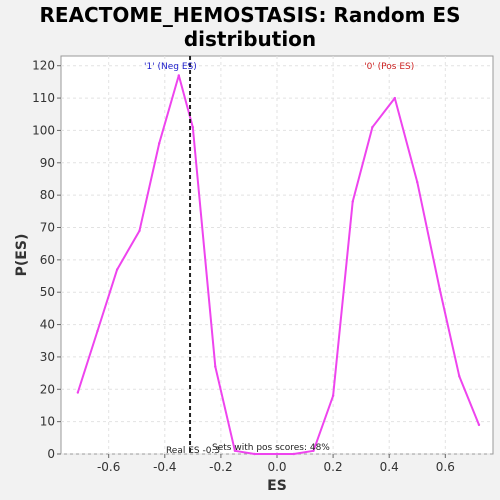  Describe the element at coordinates (108, 467) in the screenshot. I see `x-tick-label: -0.6` at that location.